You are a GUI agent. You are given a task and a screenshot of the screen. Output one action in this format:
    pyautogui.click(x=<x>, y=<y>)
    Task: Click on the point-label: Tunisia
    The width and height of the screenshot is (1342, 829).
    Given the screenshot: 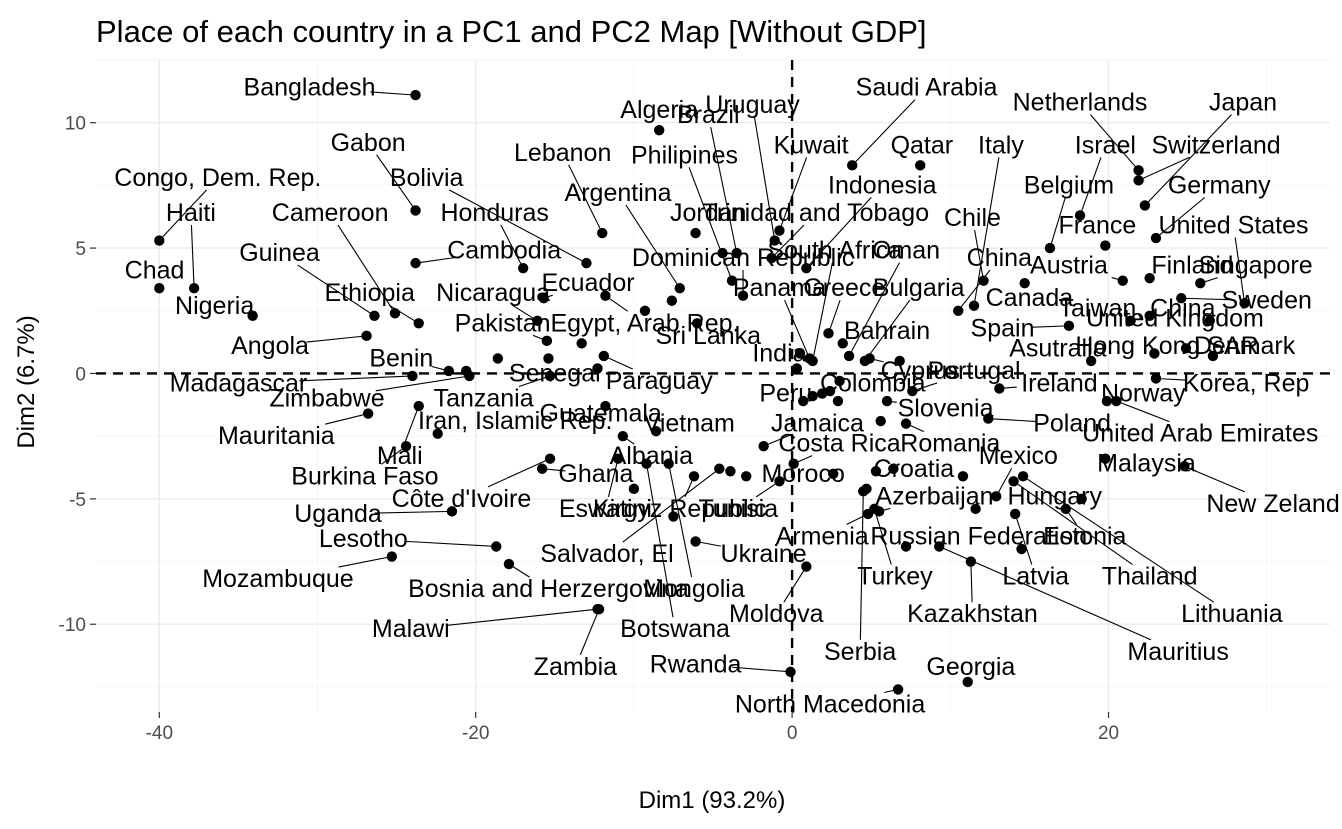 What is the action you would take?
    pyautogui.click(x=738, y=509)
    